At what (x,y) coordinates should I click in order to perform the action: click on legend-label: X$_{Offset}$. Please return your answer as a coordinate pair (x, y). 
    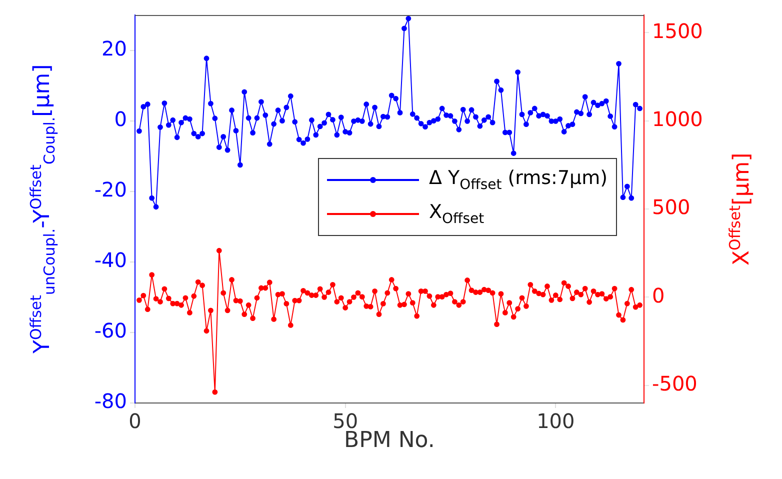
    Looking at the image, I should click on (456, 214).